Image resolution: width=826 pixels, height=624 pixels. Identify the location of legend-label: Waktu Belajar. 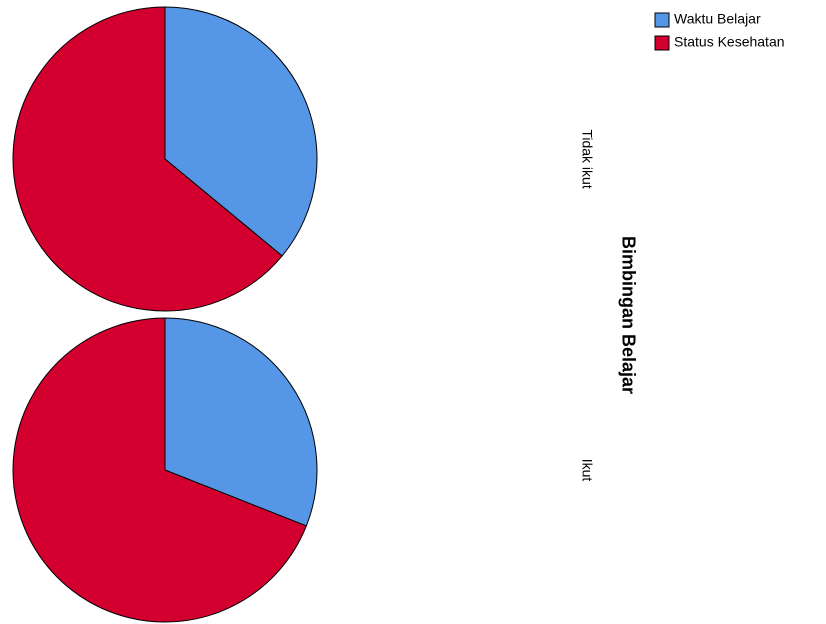
(717, 19).